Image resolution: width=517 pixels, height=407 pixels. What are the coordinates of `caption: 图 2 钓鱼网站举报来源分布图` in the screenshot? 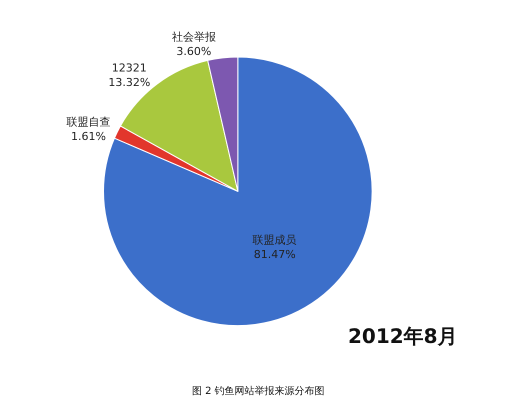 It's located at (258, 391).